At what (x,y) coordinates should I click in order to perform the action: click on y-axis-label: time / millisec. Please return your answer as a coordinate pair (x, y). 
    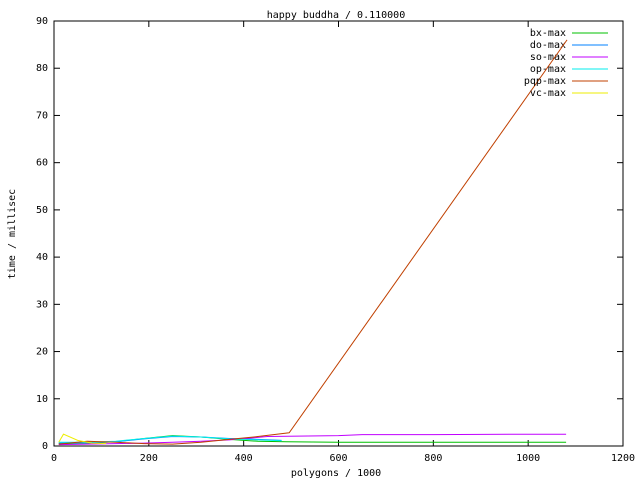
    Looking at the image, I should click on (12, 234).